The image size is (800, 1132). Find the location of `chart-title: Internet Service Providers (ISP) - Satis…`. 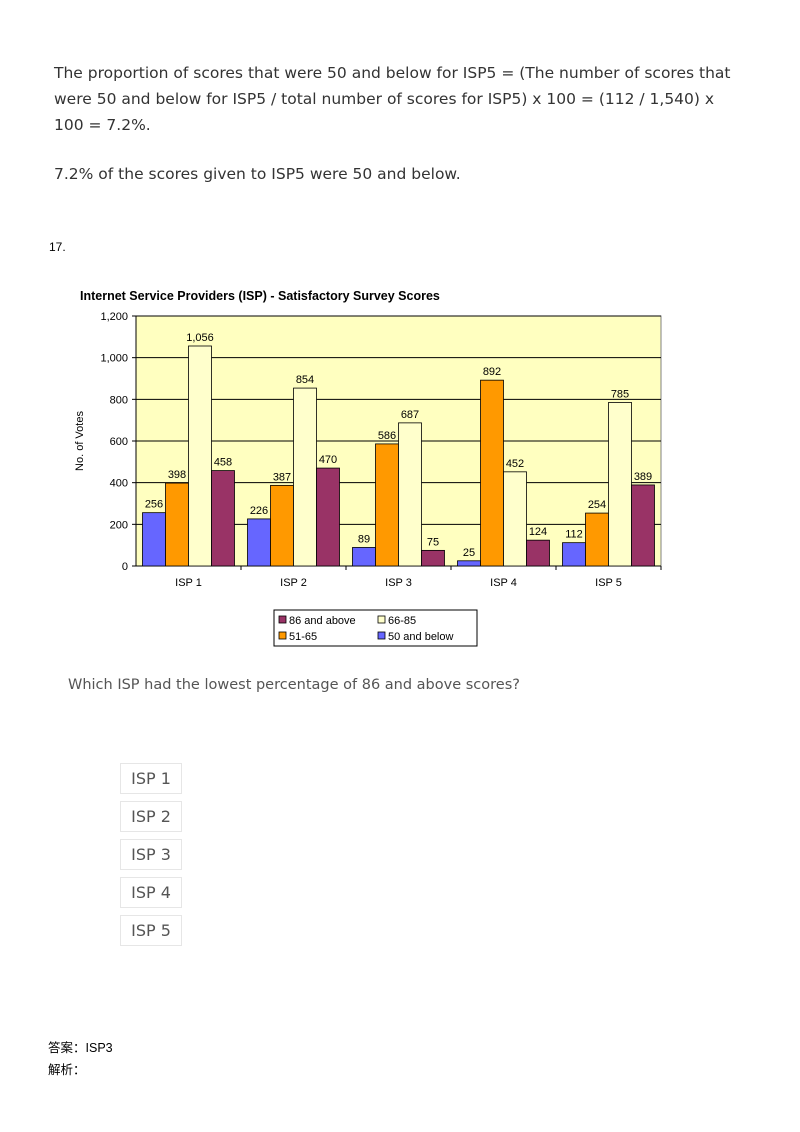

chart-title: Internet Service Providers (ISP) - Satis… is located at coordinates (260, 296).